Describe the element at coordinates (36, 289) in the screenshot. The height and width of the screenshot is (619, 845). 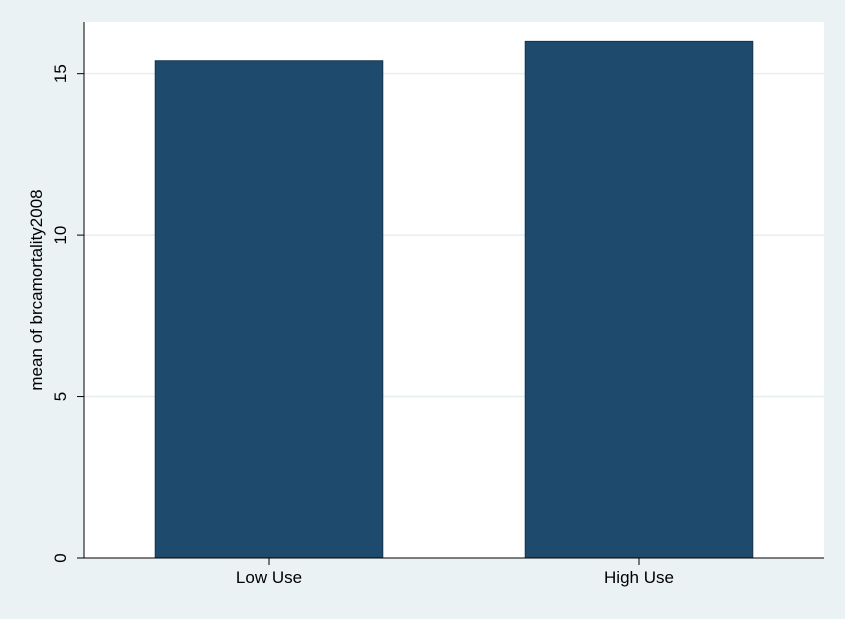
I see `y-axis-label: mean of brcamortality2008` at that location.